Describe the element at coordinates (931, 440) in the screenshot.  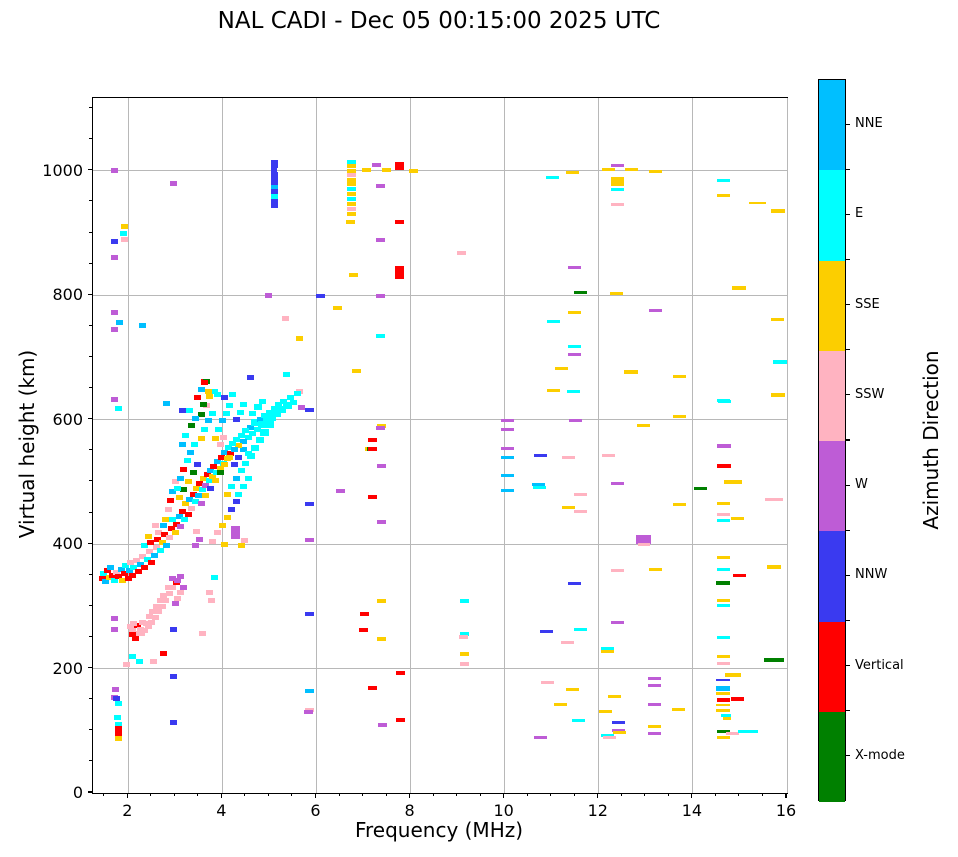
I see `colorbar-axis-label: Azimuth Direction` at that location.